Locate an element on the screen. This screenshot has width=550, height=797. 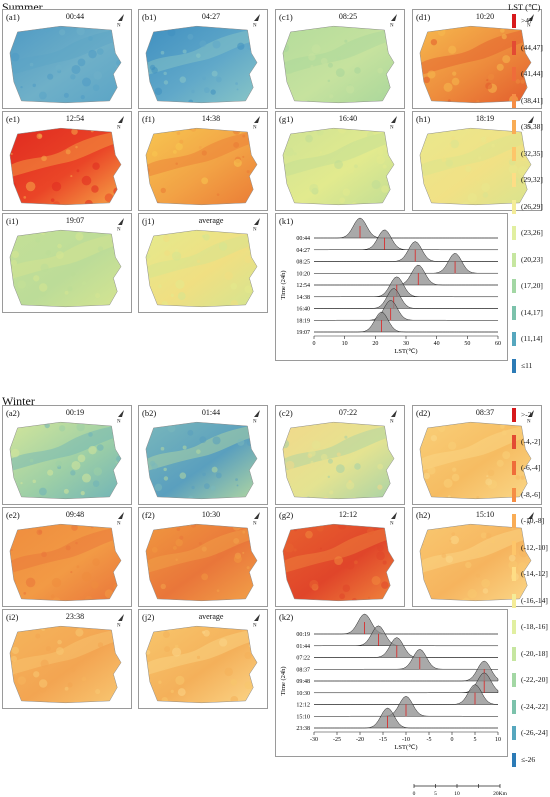
x-tick-label: 5 is located at coordinates (475, 740).